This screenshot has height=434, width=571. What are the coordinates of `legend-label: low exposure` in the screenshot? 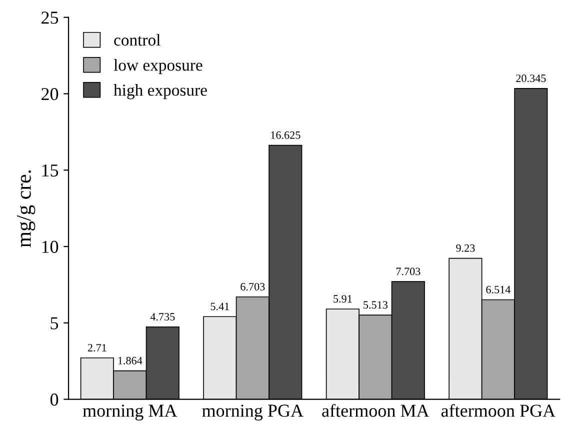 It's located at (158, 66).